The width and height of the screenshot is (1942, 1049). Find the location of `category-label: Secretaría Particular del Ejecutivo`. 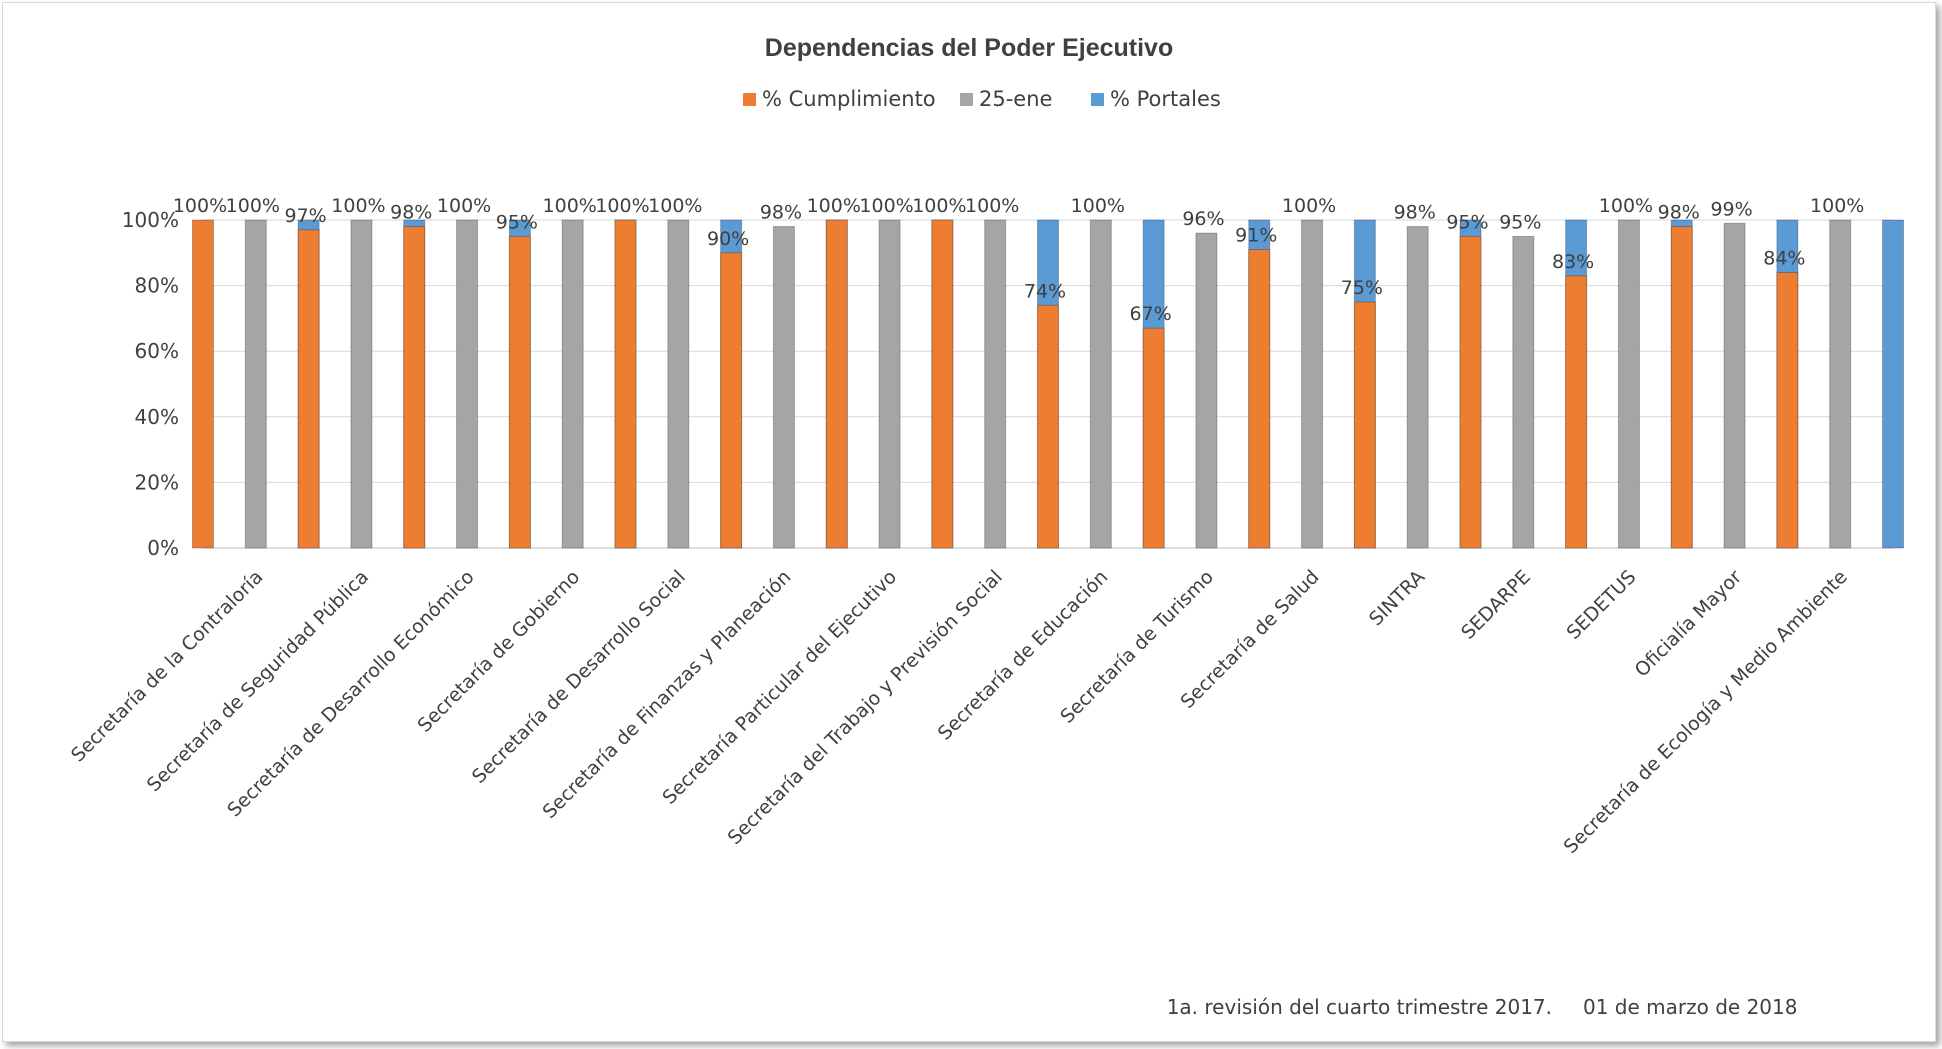

category-label: Secretaría Particular del Ejecutivo is located at coordinates (779, 687).